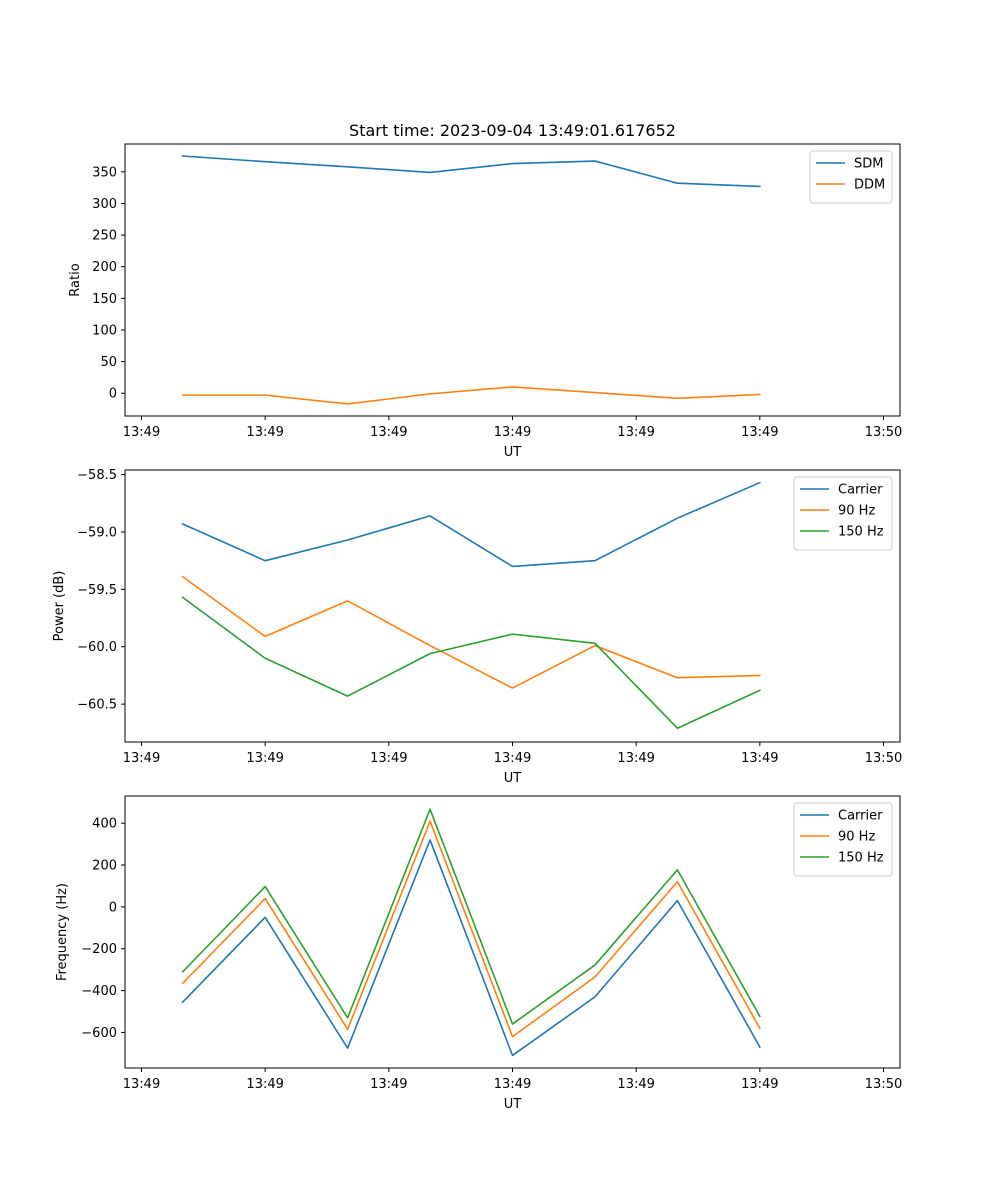 This screenshot has height=1200, width=1000. Describe the element at coordinates (99, 949) in the screenshot. I see `y-tick-label: −200` at that location.